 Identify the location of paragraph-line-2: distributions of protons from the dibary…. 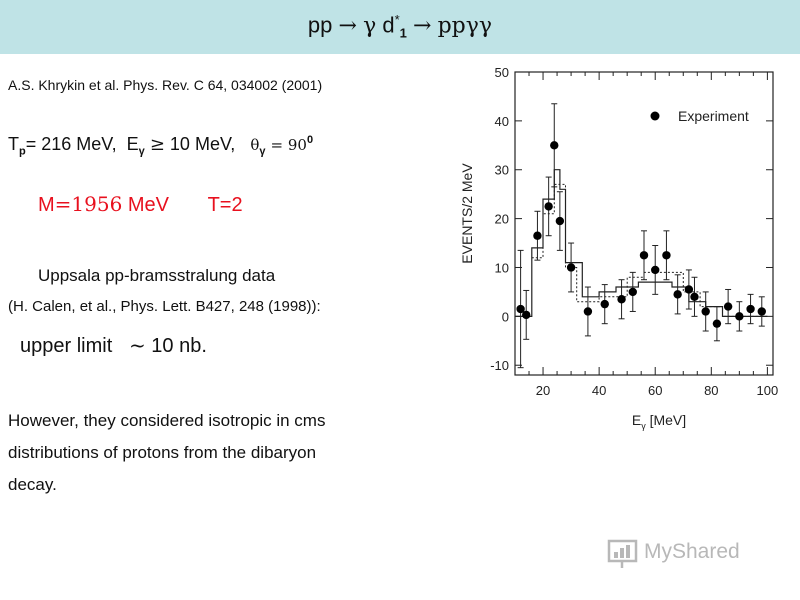
(162, 452).